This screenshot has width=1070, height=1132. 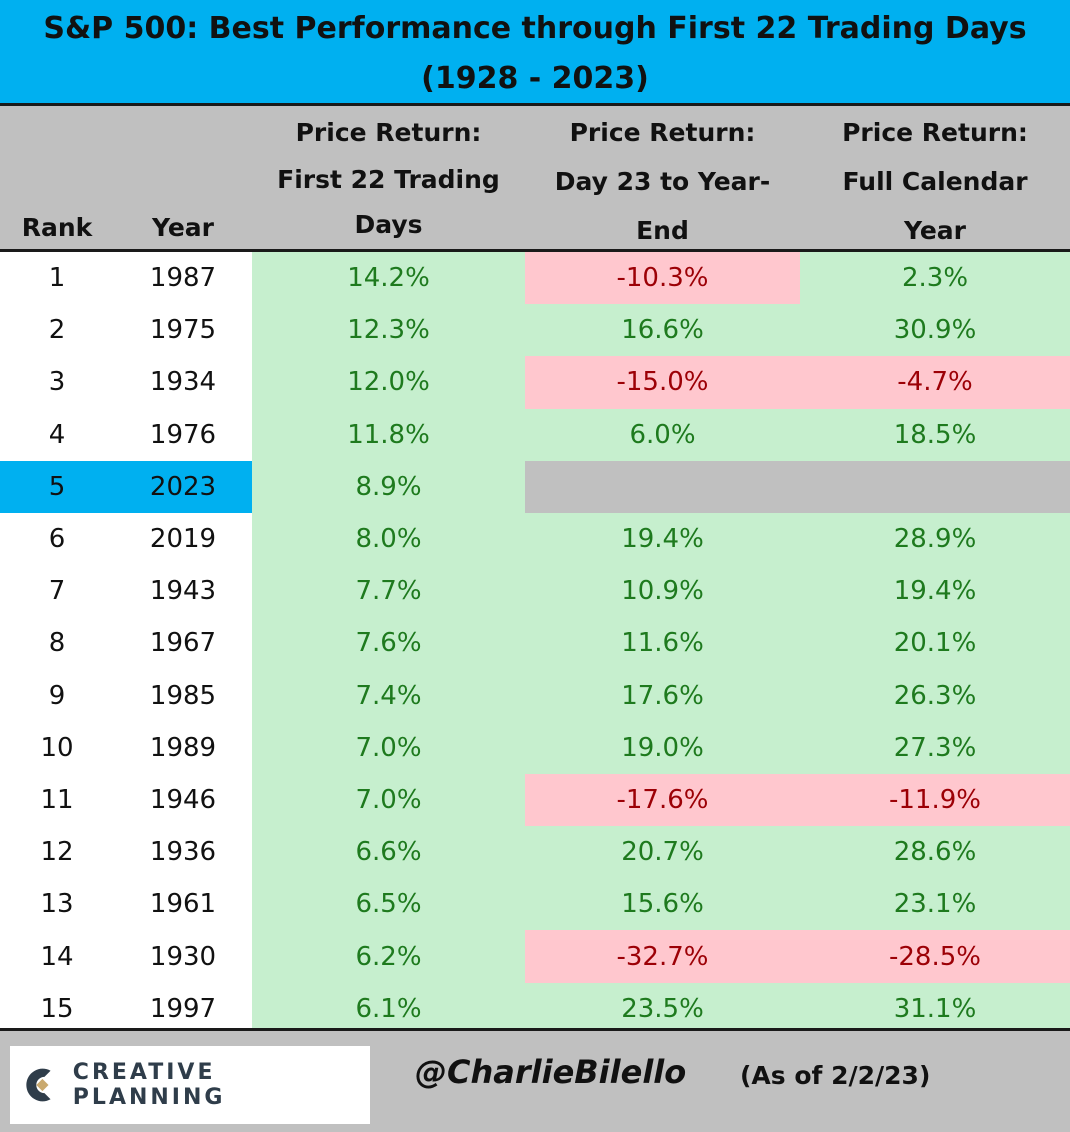 I want to click on cell-first22: 6.6%, so click(x=388, y=852).